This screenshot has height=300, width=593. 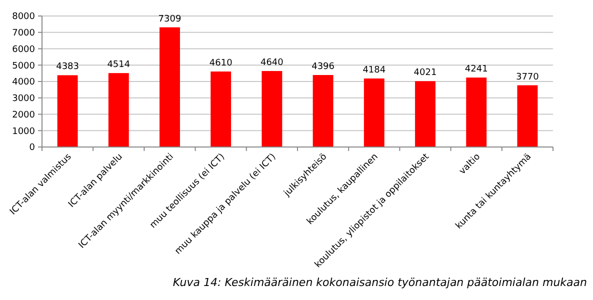 What do you see at coordinates (425, 73) in the screenshot?
I see `data-label: 4021` at bounding box center [425, 73].